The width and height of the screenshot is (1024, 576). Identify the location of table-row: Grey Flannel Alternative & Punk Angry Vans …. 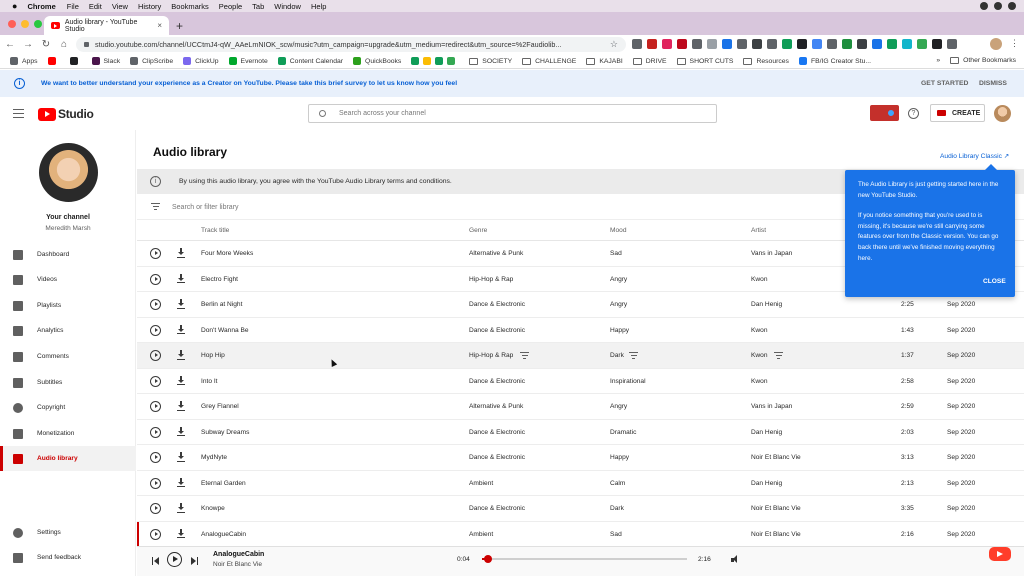
(580, 407).